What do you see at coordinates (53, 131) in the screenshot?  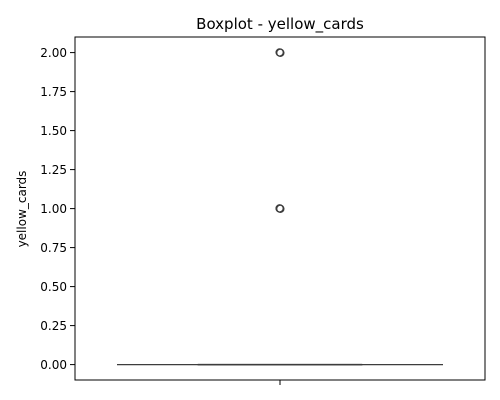 I see `y-tick-label: 1.50` at bounding box center [53, 131].